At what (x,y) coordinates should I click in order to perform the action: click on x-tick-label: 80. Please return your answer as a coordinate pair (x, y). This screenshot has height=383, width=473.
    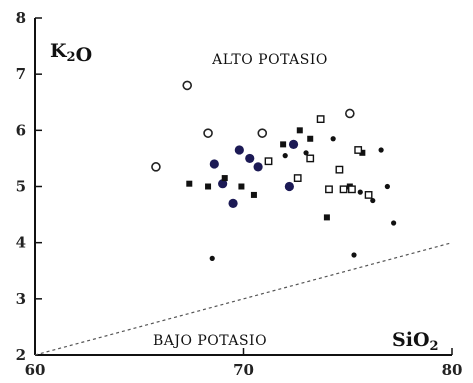
    Looking at the image, I should click on (452, 370).